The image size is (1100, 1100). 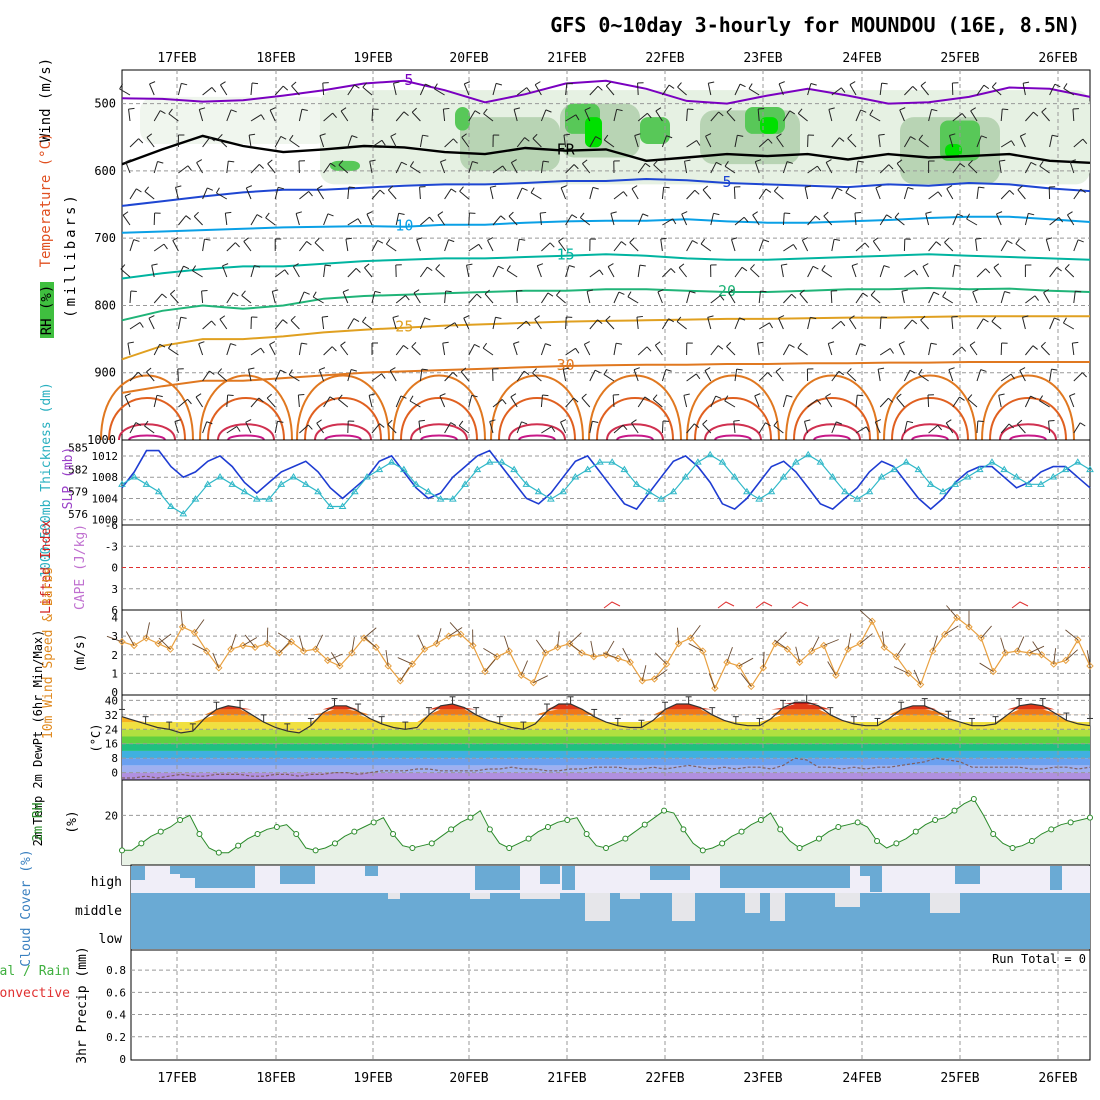 I want to click on date-label-bottom: 23FEB, so click(x=762, y=1078).